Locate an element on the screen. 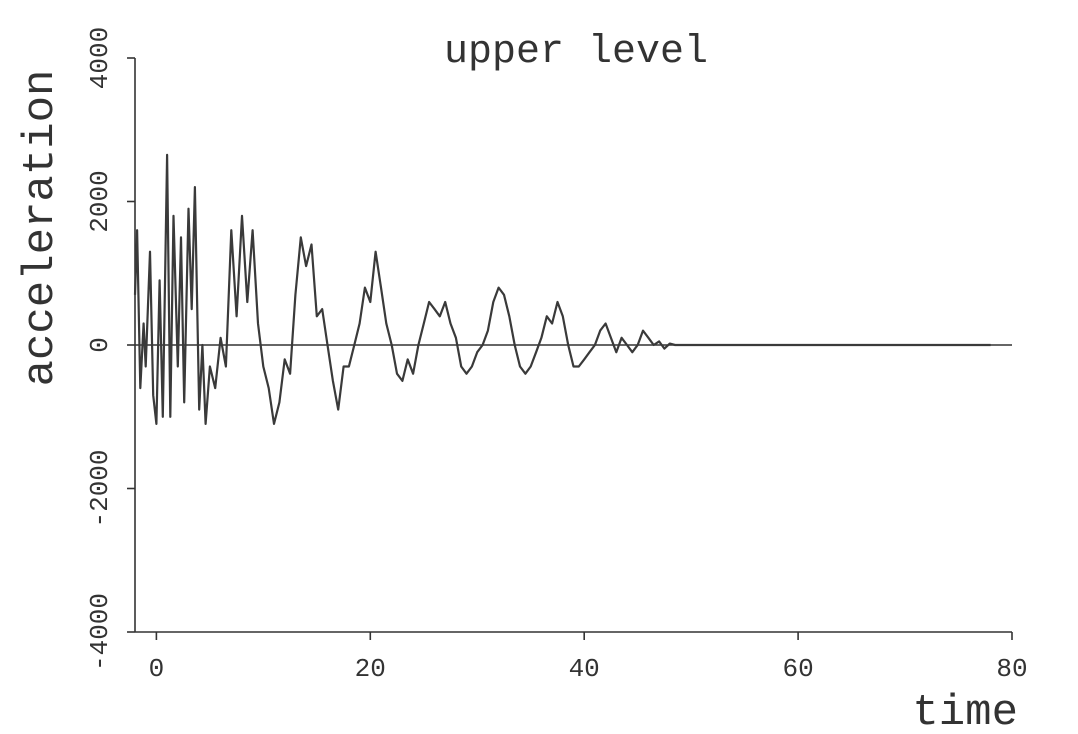 The width and height of the screenshot is (1078, 734). y-tick-label: 0 is located at coordinates (100, 345).